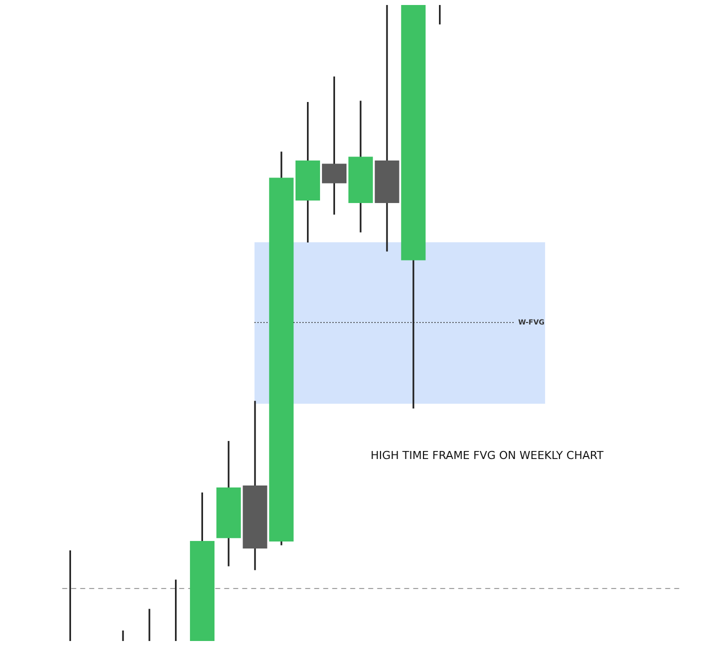 The image size is (707, 651). Describe the element at coordinates (487, 455) in the screenshot. I see `annotation: HIGH TIME FRAME FVG ON WEEKLY CHART` at that location.